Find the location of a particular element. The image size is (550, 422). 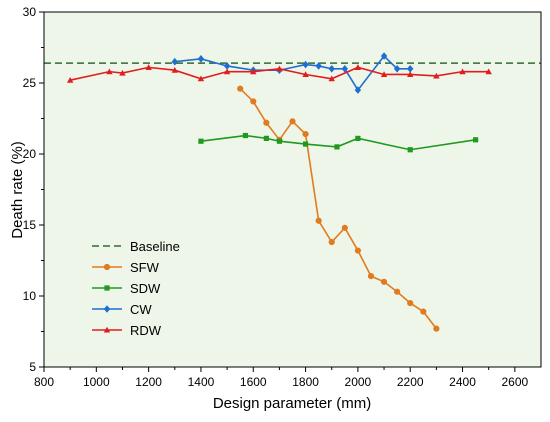

x-tick-label: 1400 is located at coordinates (201, 382).